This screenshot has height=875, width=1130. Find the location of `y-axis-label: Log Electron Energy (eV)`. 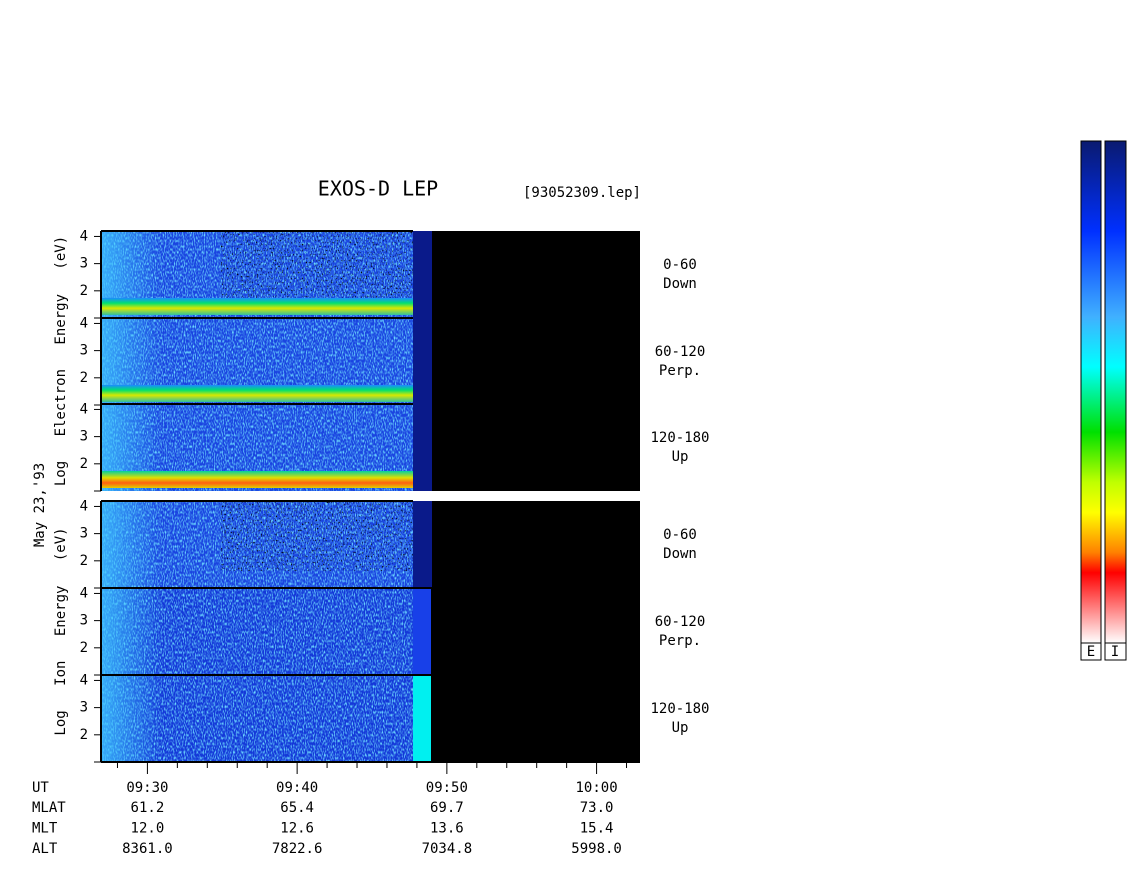

y-axis-label: Log Electron Energy (eV) is located at coordinates (61, 361).